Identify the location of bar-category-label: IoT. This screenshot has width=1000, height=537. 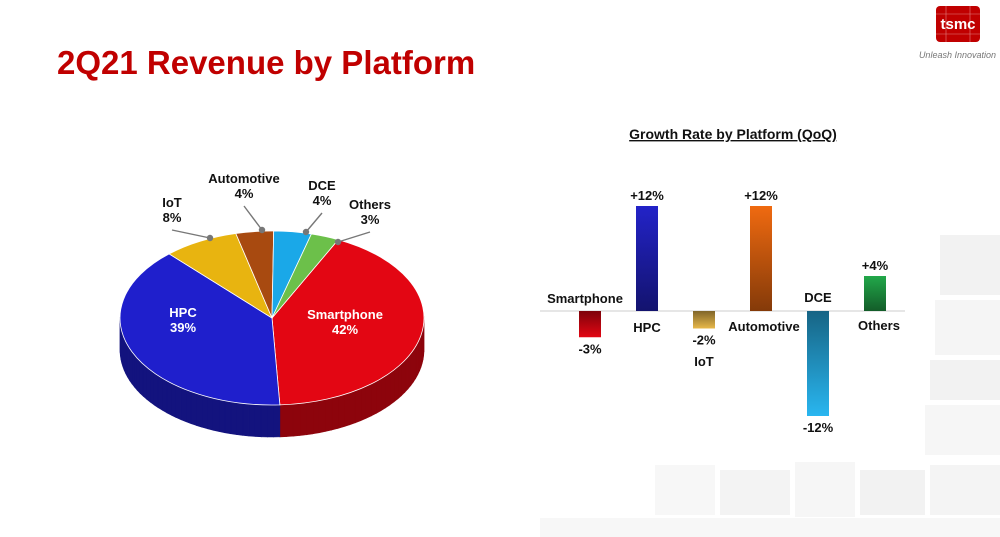
(704, 361).